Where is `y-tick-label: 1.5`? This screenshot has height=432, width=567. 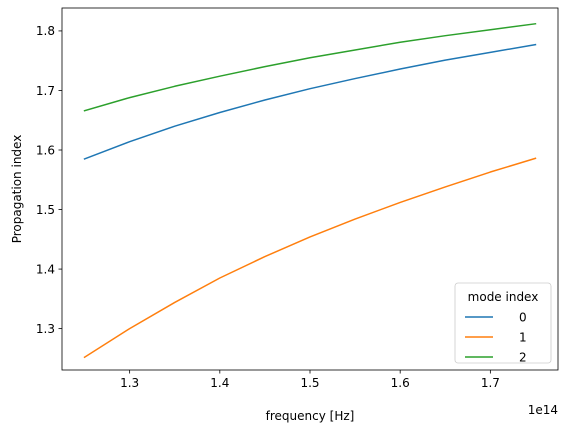
y-tick-label: 1.5 is located at coordinates (45, 210).